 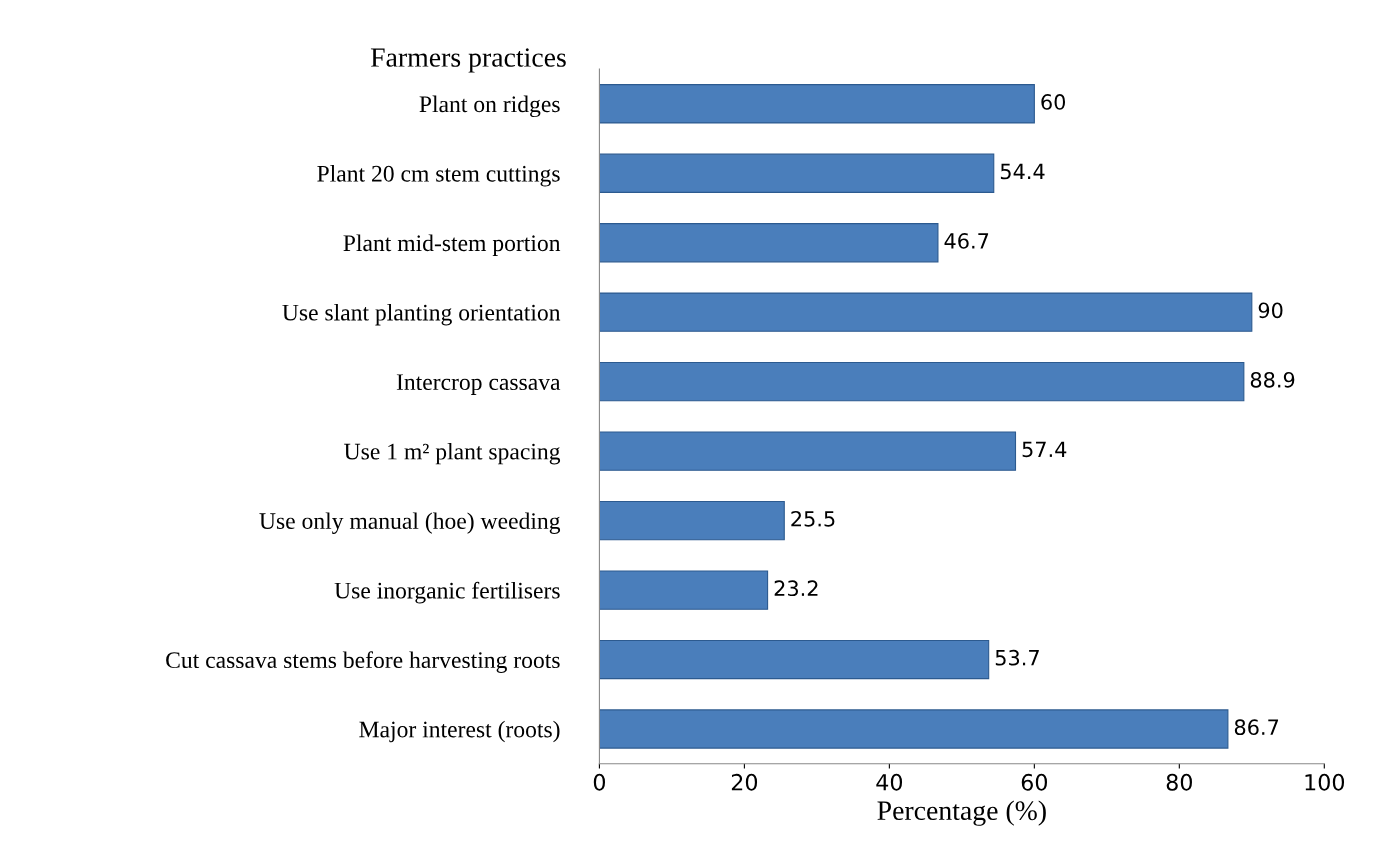 I want to click on y-tick-label: Use slant planting orientation, so click(x=421, y=315).